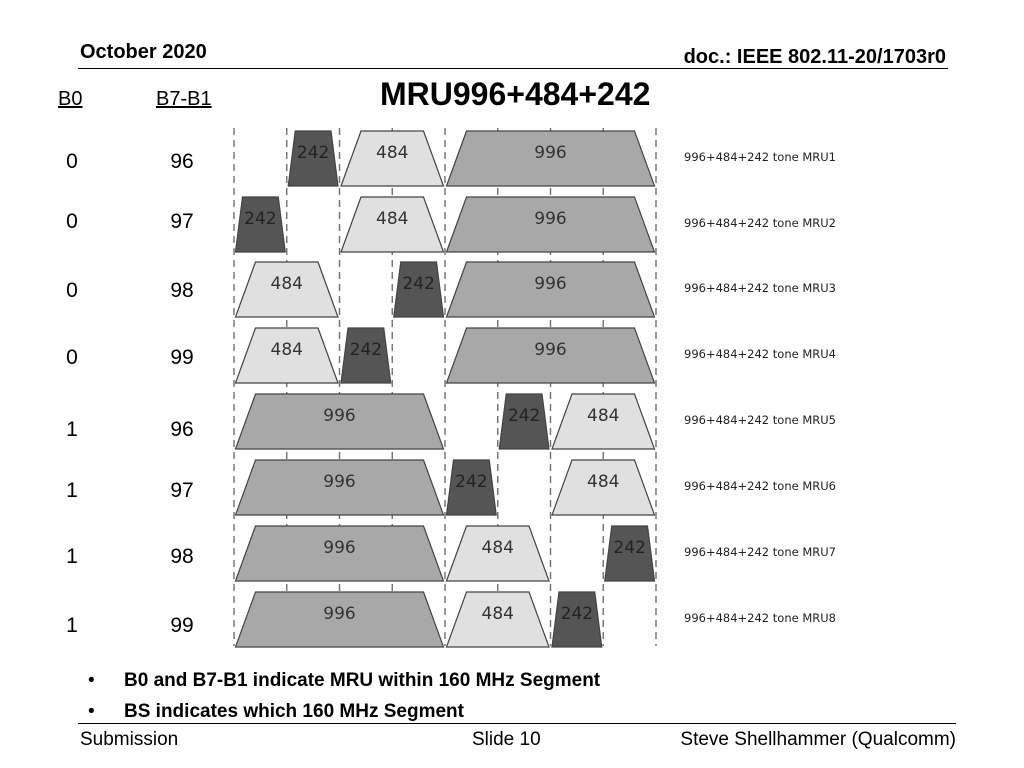 The image size is (1024, 768). What do you see at coordinates (760, 157) in the screenshot?
I see `mru-row-label: 996+484+242 tone MRU1` at bounding box center [760, 157].